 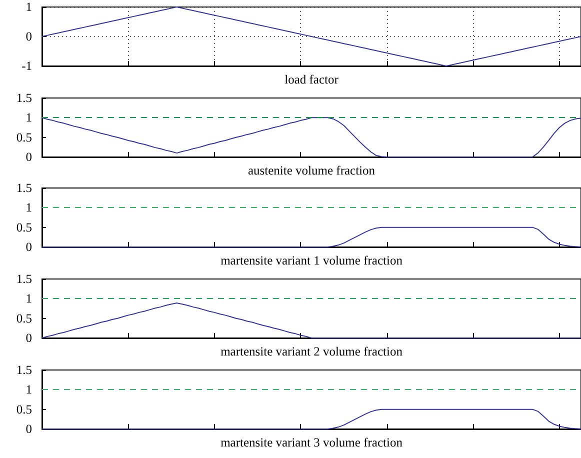 What do you see at coordinates (312, 79) in the screenshot?
I see `x-axis-title: load factor` at bounding box center [312, 79].